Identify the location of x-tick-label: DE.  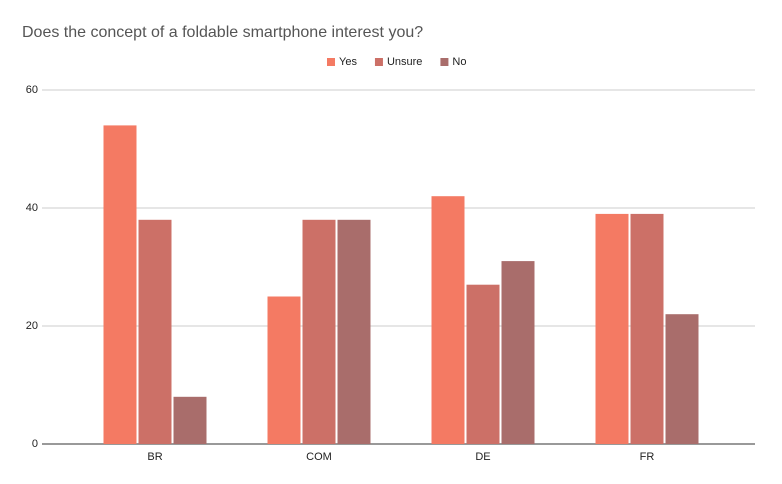
(482, 457).